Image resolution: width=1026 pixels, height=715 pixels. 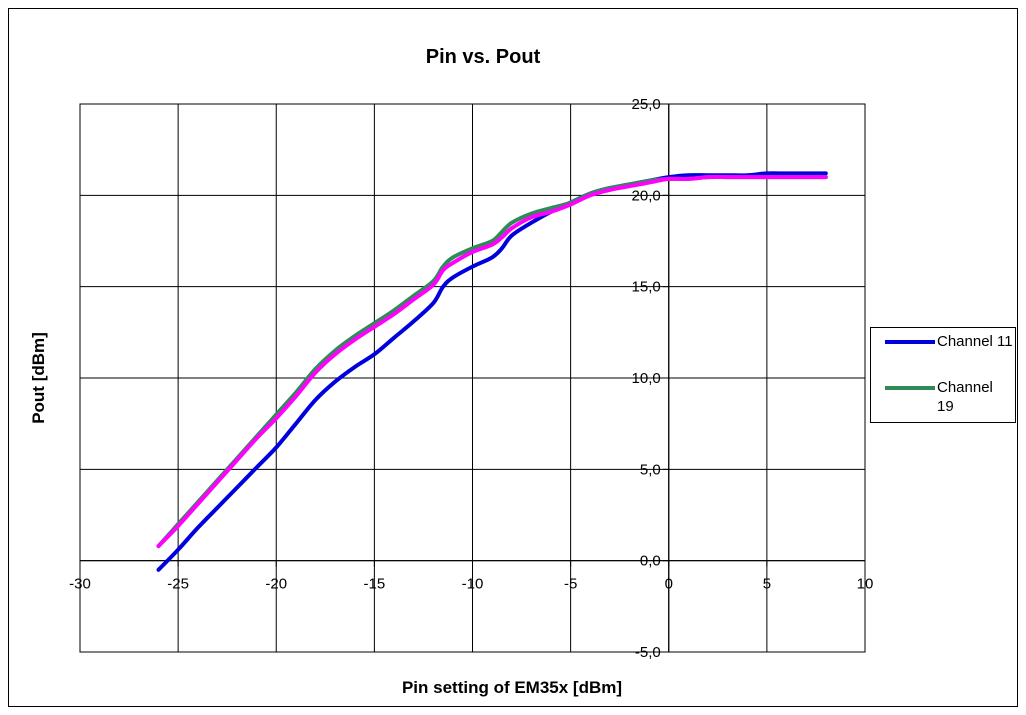 What do you see at coordinates (648, 652) in the screenshot?
I see `y-tick-label: -5,0` at bounding box center [648, 652].